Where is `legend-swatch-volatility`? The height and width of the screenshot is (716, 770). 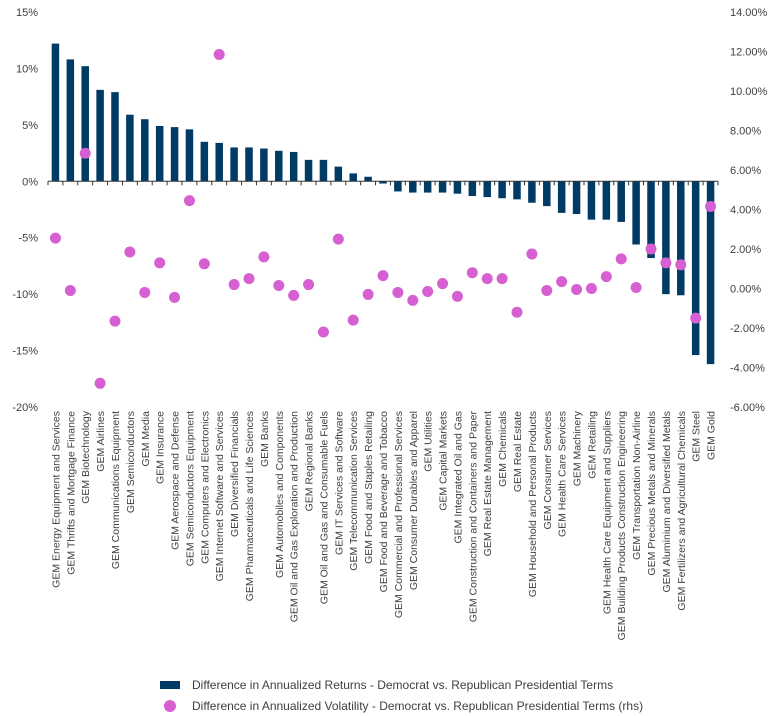
legend-swatch-volatility is located at coordinates (170, 705).